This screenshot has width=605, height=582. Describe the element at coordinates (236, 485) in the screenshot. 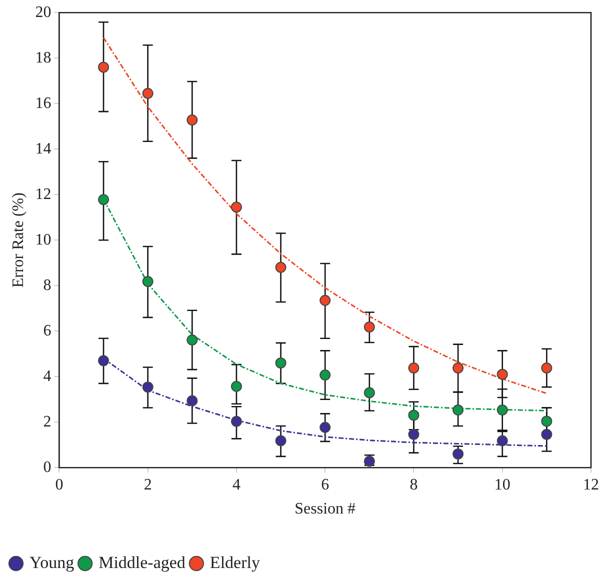

I see `x-tick-label: 4` at that location.